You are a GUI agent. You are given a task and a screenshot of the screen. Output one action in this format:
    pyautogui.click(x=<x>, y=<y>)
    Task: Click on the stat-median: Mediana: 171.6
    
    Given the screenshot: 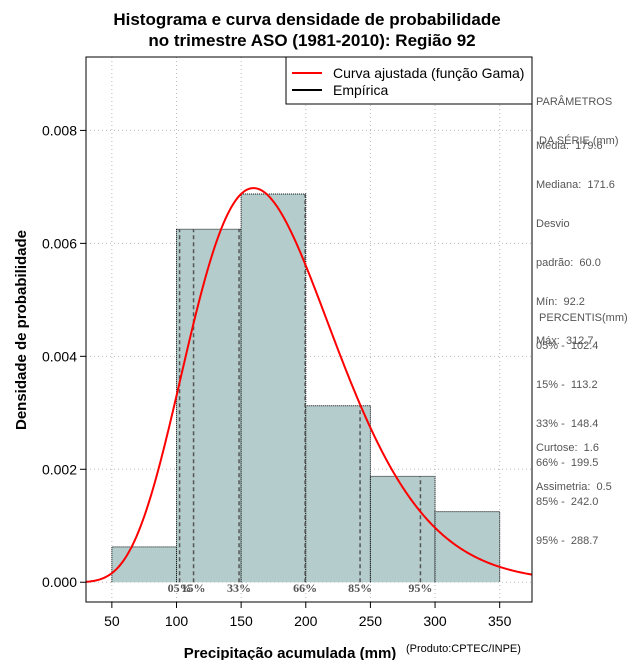 What is the action you would take?
    pyautogui.click(x=575, y=185)
    